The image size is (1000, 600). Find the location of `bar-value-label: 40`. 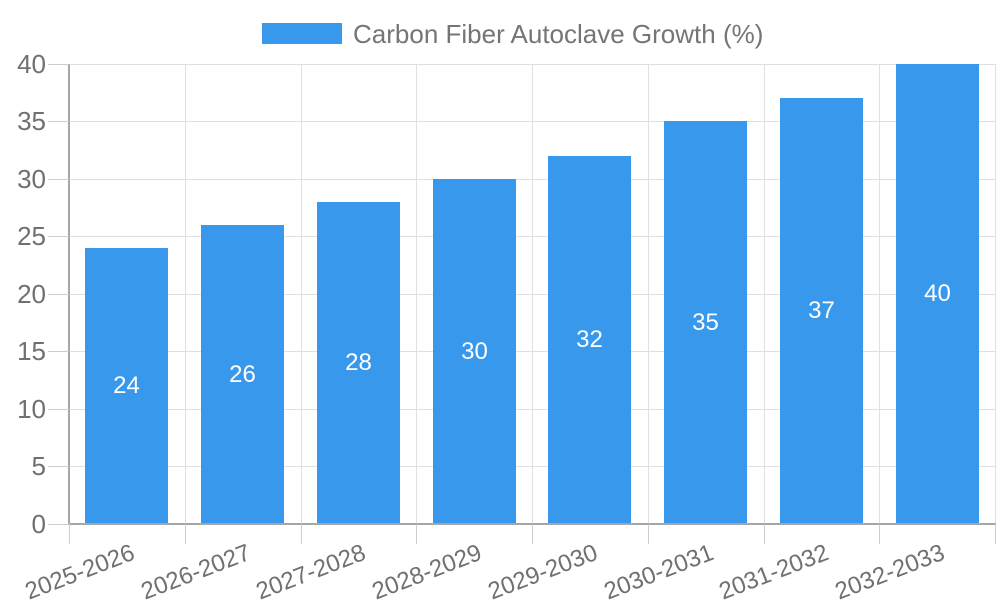

bar-value-label: 40 is located at coordinates (937, 293).